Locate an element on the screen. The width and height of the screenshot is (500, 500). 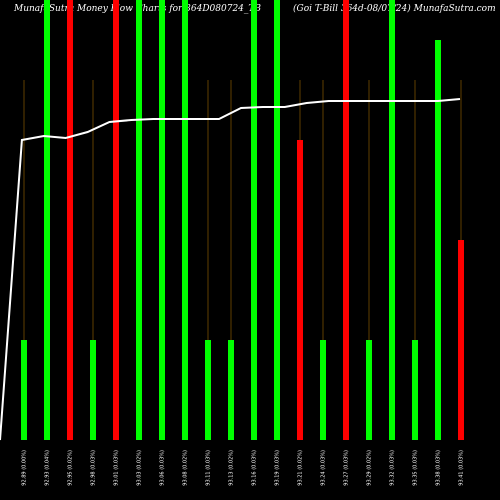
x-tick-label: 93.32 (0.03%) is located at coordinates (393, 468).